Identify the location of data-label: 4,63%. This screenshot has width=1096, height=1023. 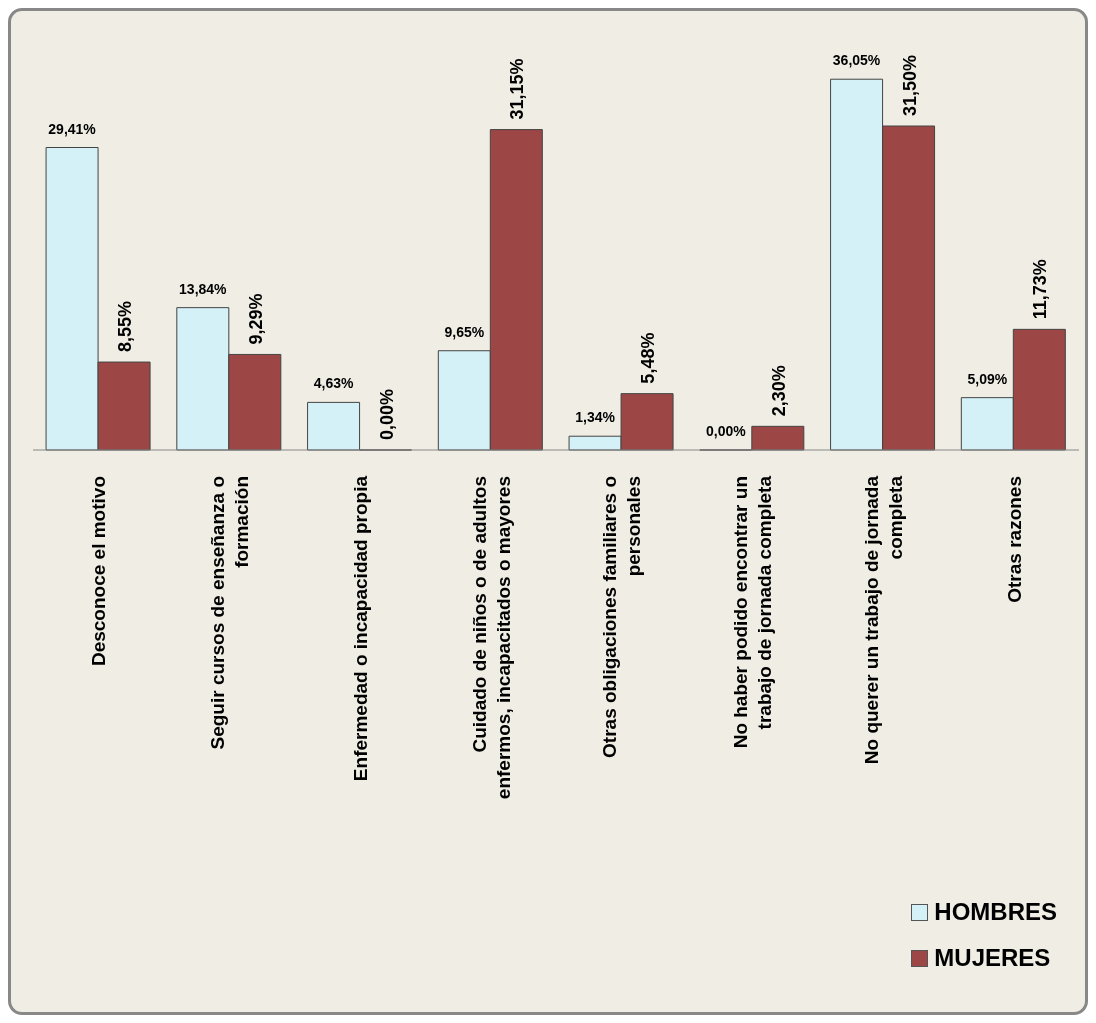
(333, 383).